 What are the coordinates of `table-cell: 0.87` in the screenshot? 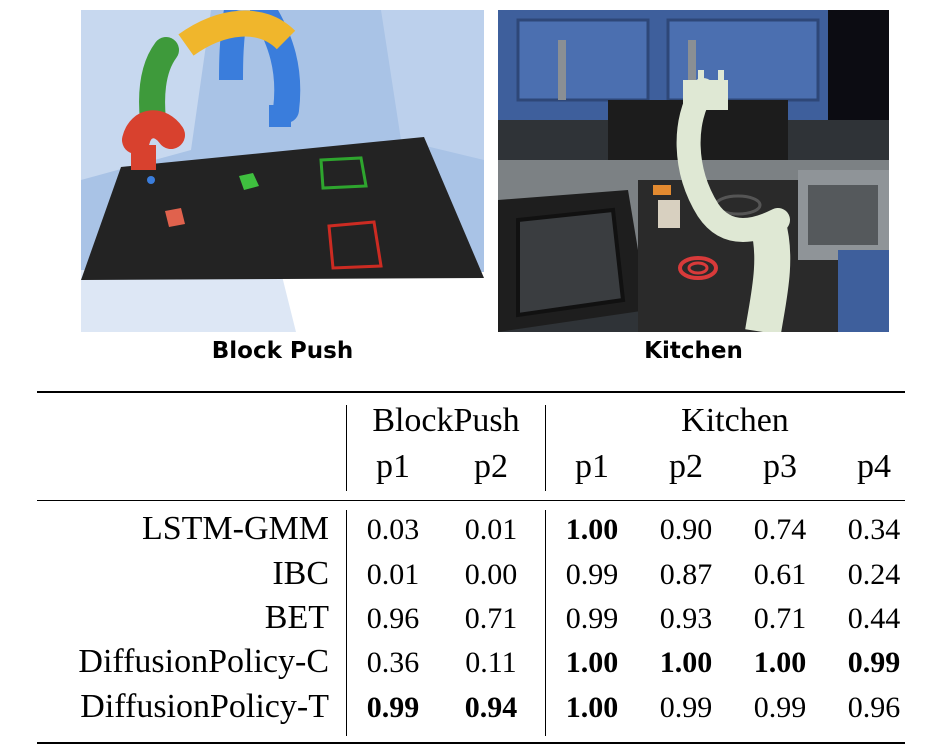 It's located at (686, 574).